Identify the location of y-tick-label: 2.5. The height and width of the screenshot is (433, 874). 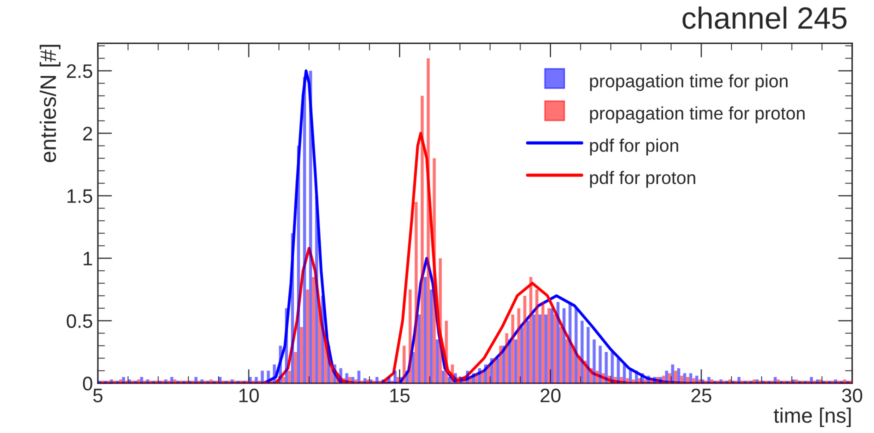
(79, 71).